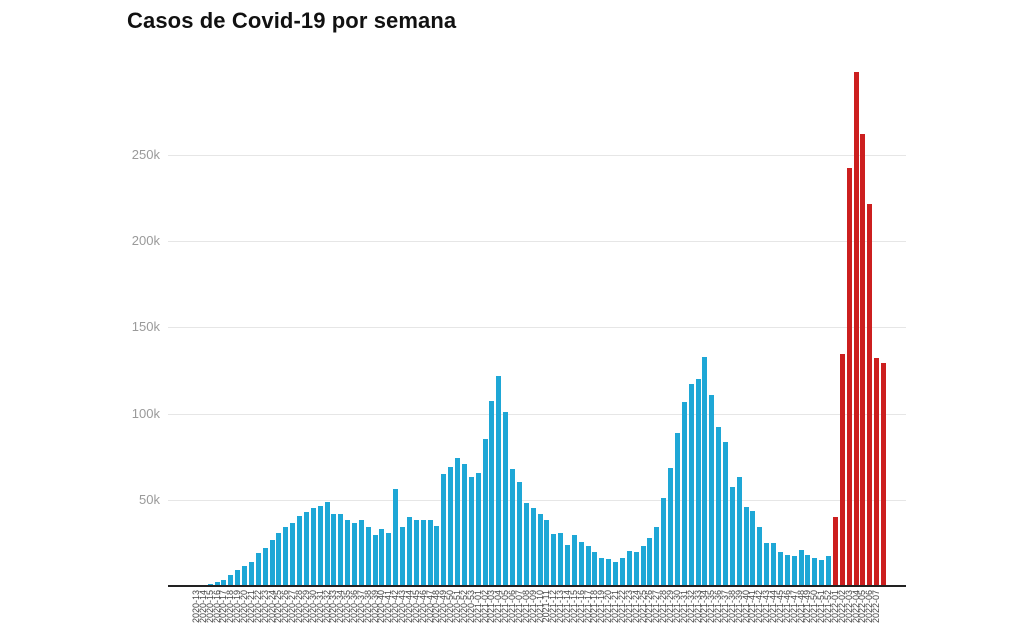 Image resolution: width=1024 pixels, height=640 pixels. Describe the element at coordinates (149, 499) in the screenshot. I see `y-axis-tick-label: 50k` at that location.